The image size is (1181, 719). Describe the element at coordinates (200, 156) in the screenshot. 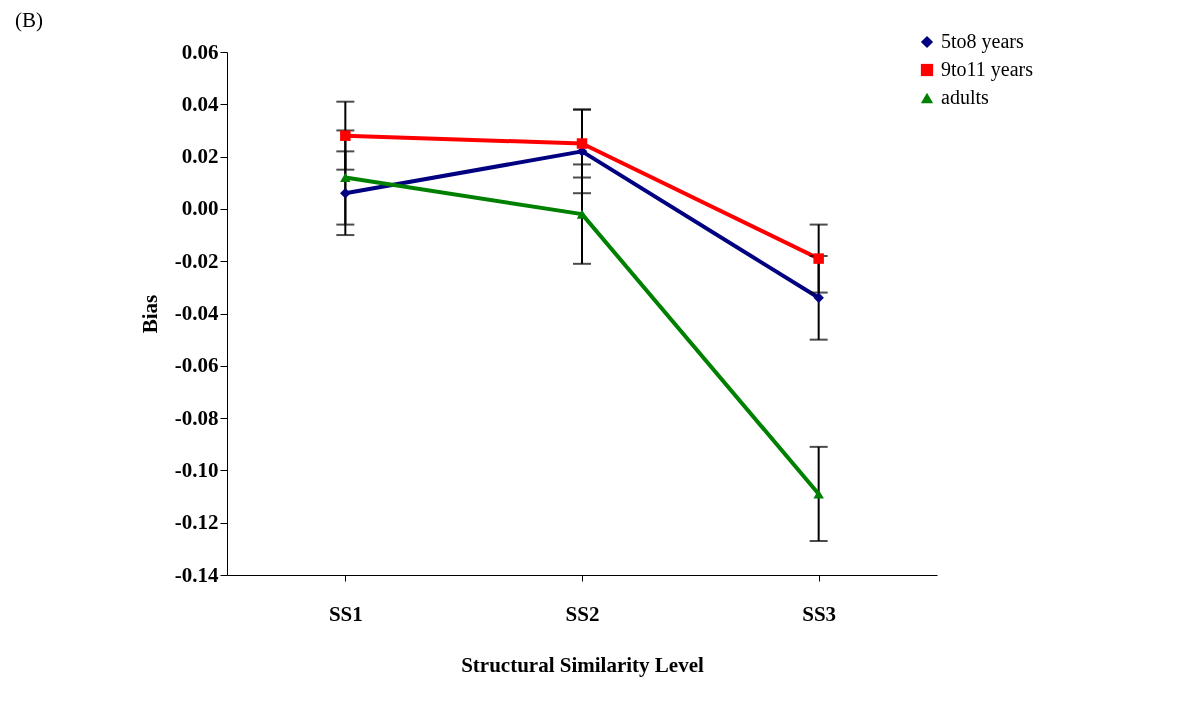

I see `y-tick-label: 0.02` at that location.